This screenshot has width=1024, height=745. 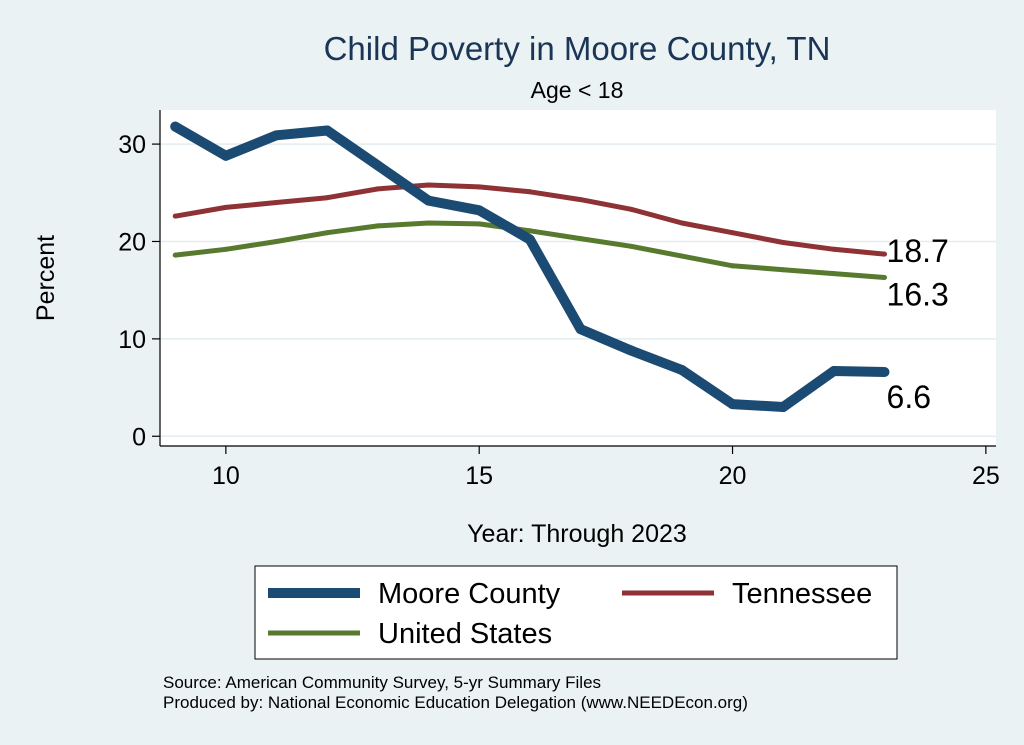 What do you see at coordinates (577, 534) in the screenshot?
I see `x-axis-label: Year: Through 2023` at bounding box center [577, 534].